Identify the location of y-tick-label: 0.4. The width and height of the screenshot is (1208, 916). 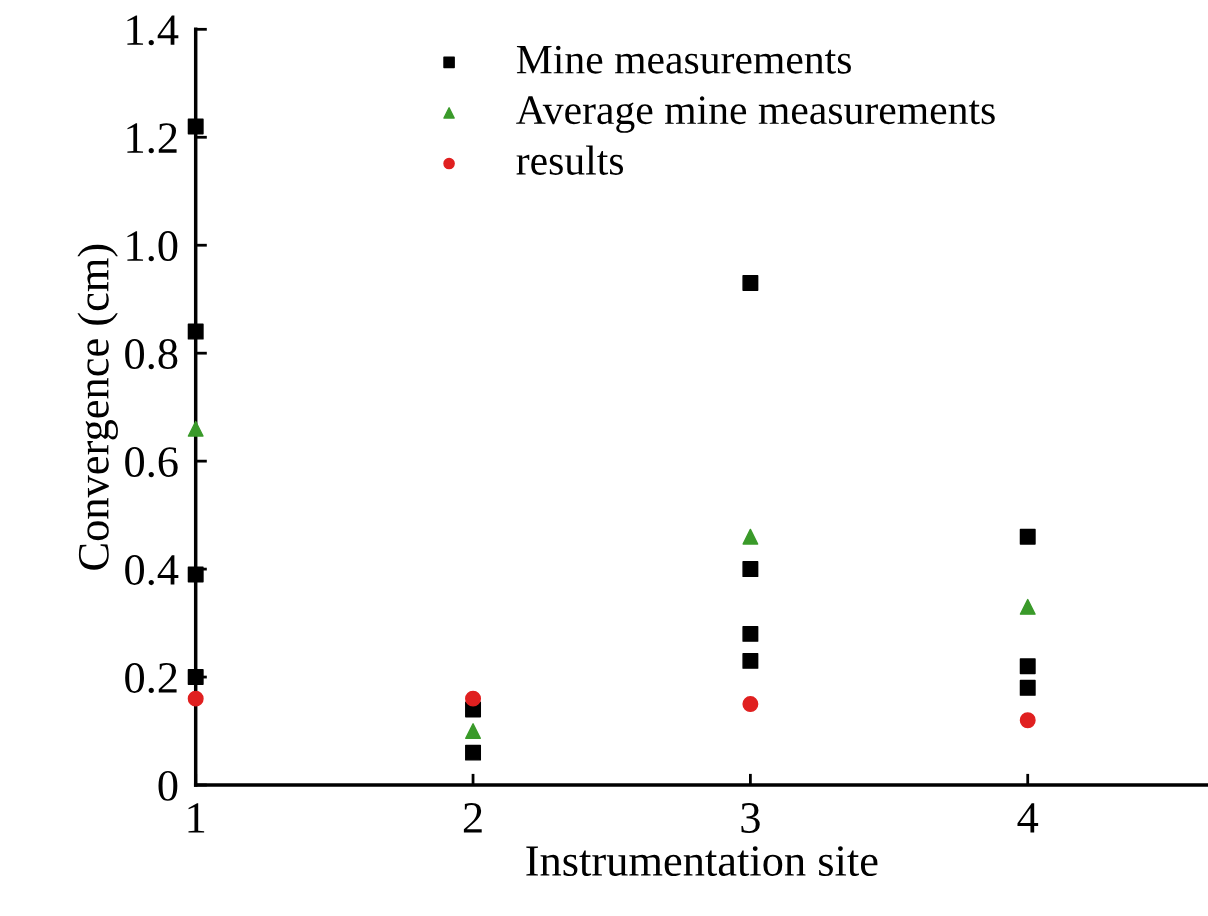
(152, 570).